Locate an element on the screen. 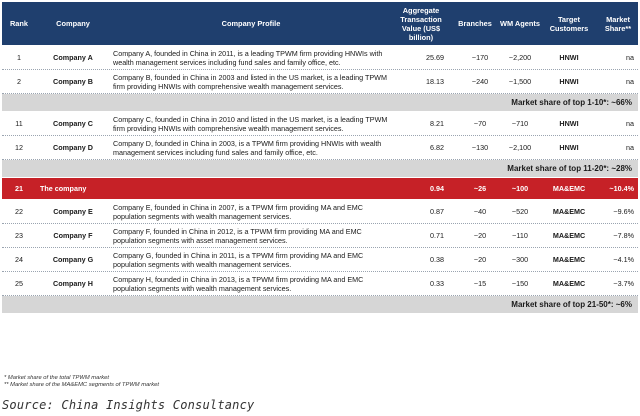 This screenshot has height=416, width=640. branches-cell: ~40 is located at coordinates (480, 211).